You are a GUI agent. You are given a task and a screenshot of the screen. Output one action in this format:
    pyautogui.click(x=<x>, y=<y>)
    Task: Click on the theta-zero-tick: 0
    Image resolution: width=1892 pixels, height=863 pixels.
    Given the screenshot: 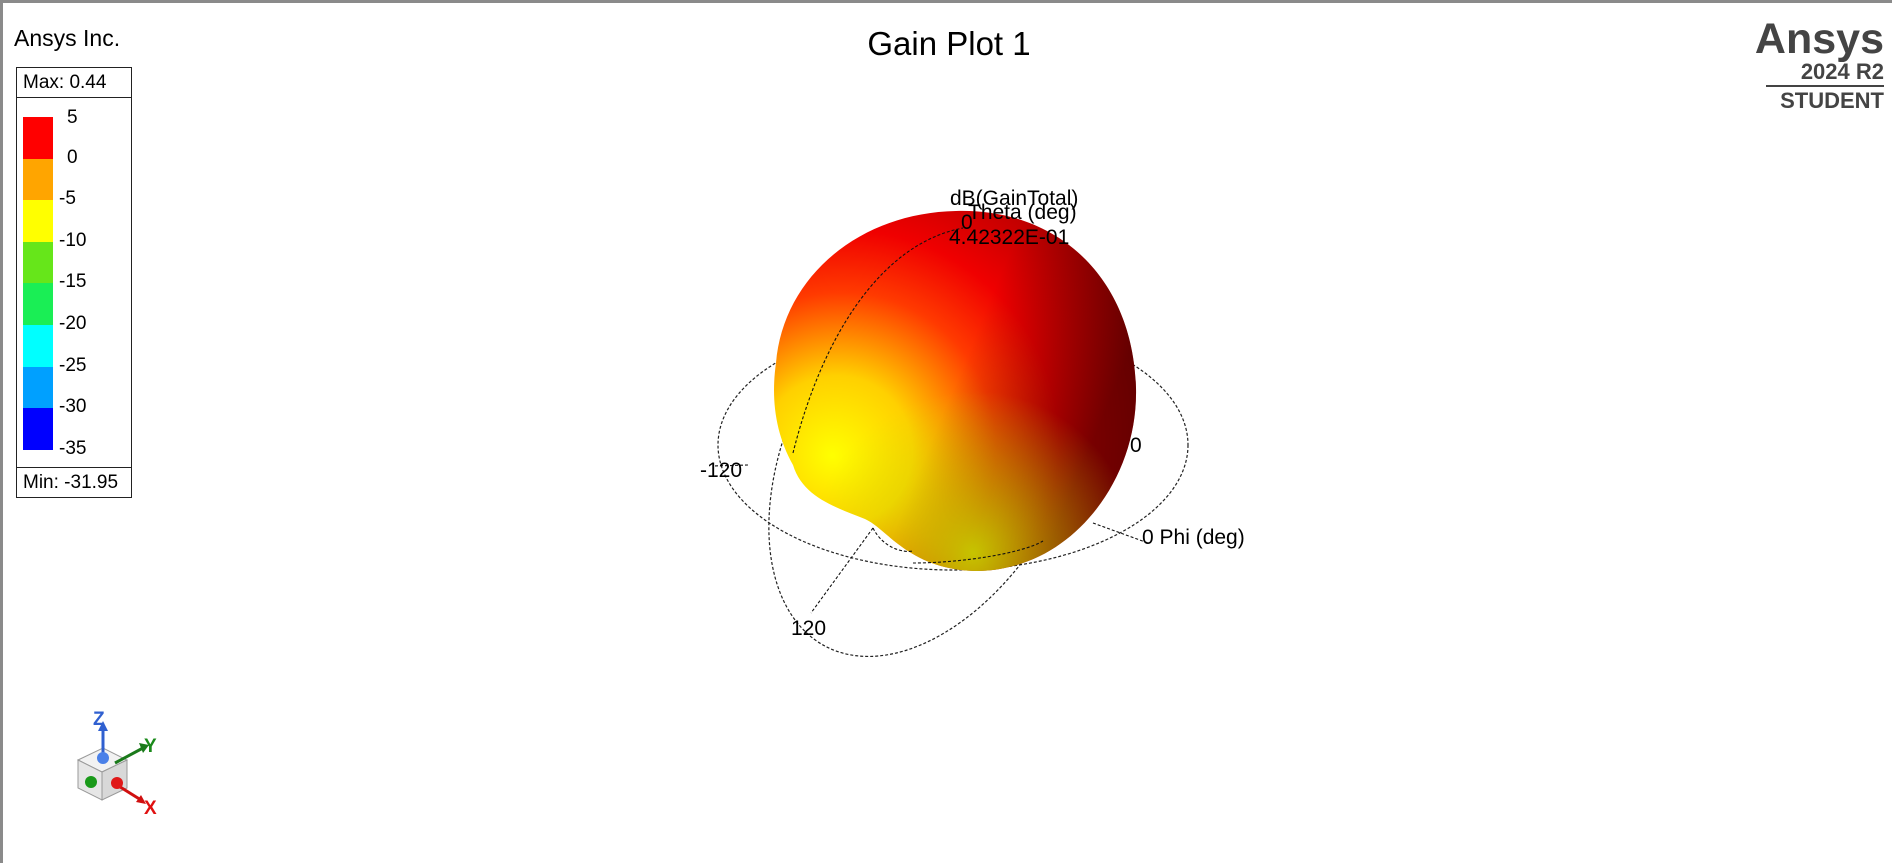 What is the action you would take?
    pyautogui.click(x=967, y=222)
    